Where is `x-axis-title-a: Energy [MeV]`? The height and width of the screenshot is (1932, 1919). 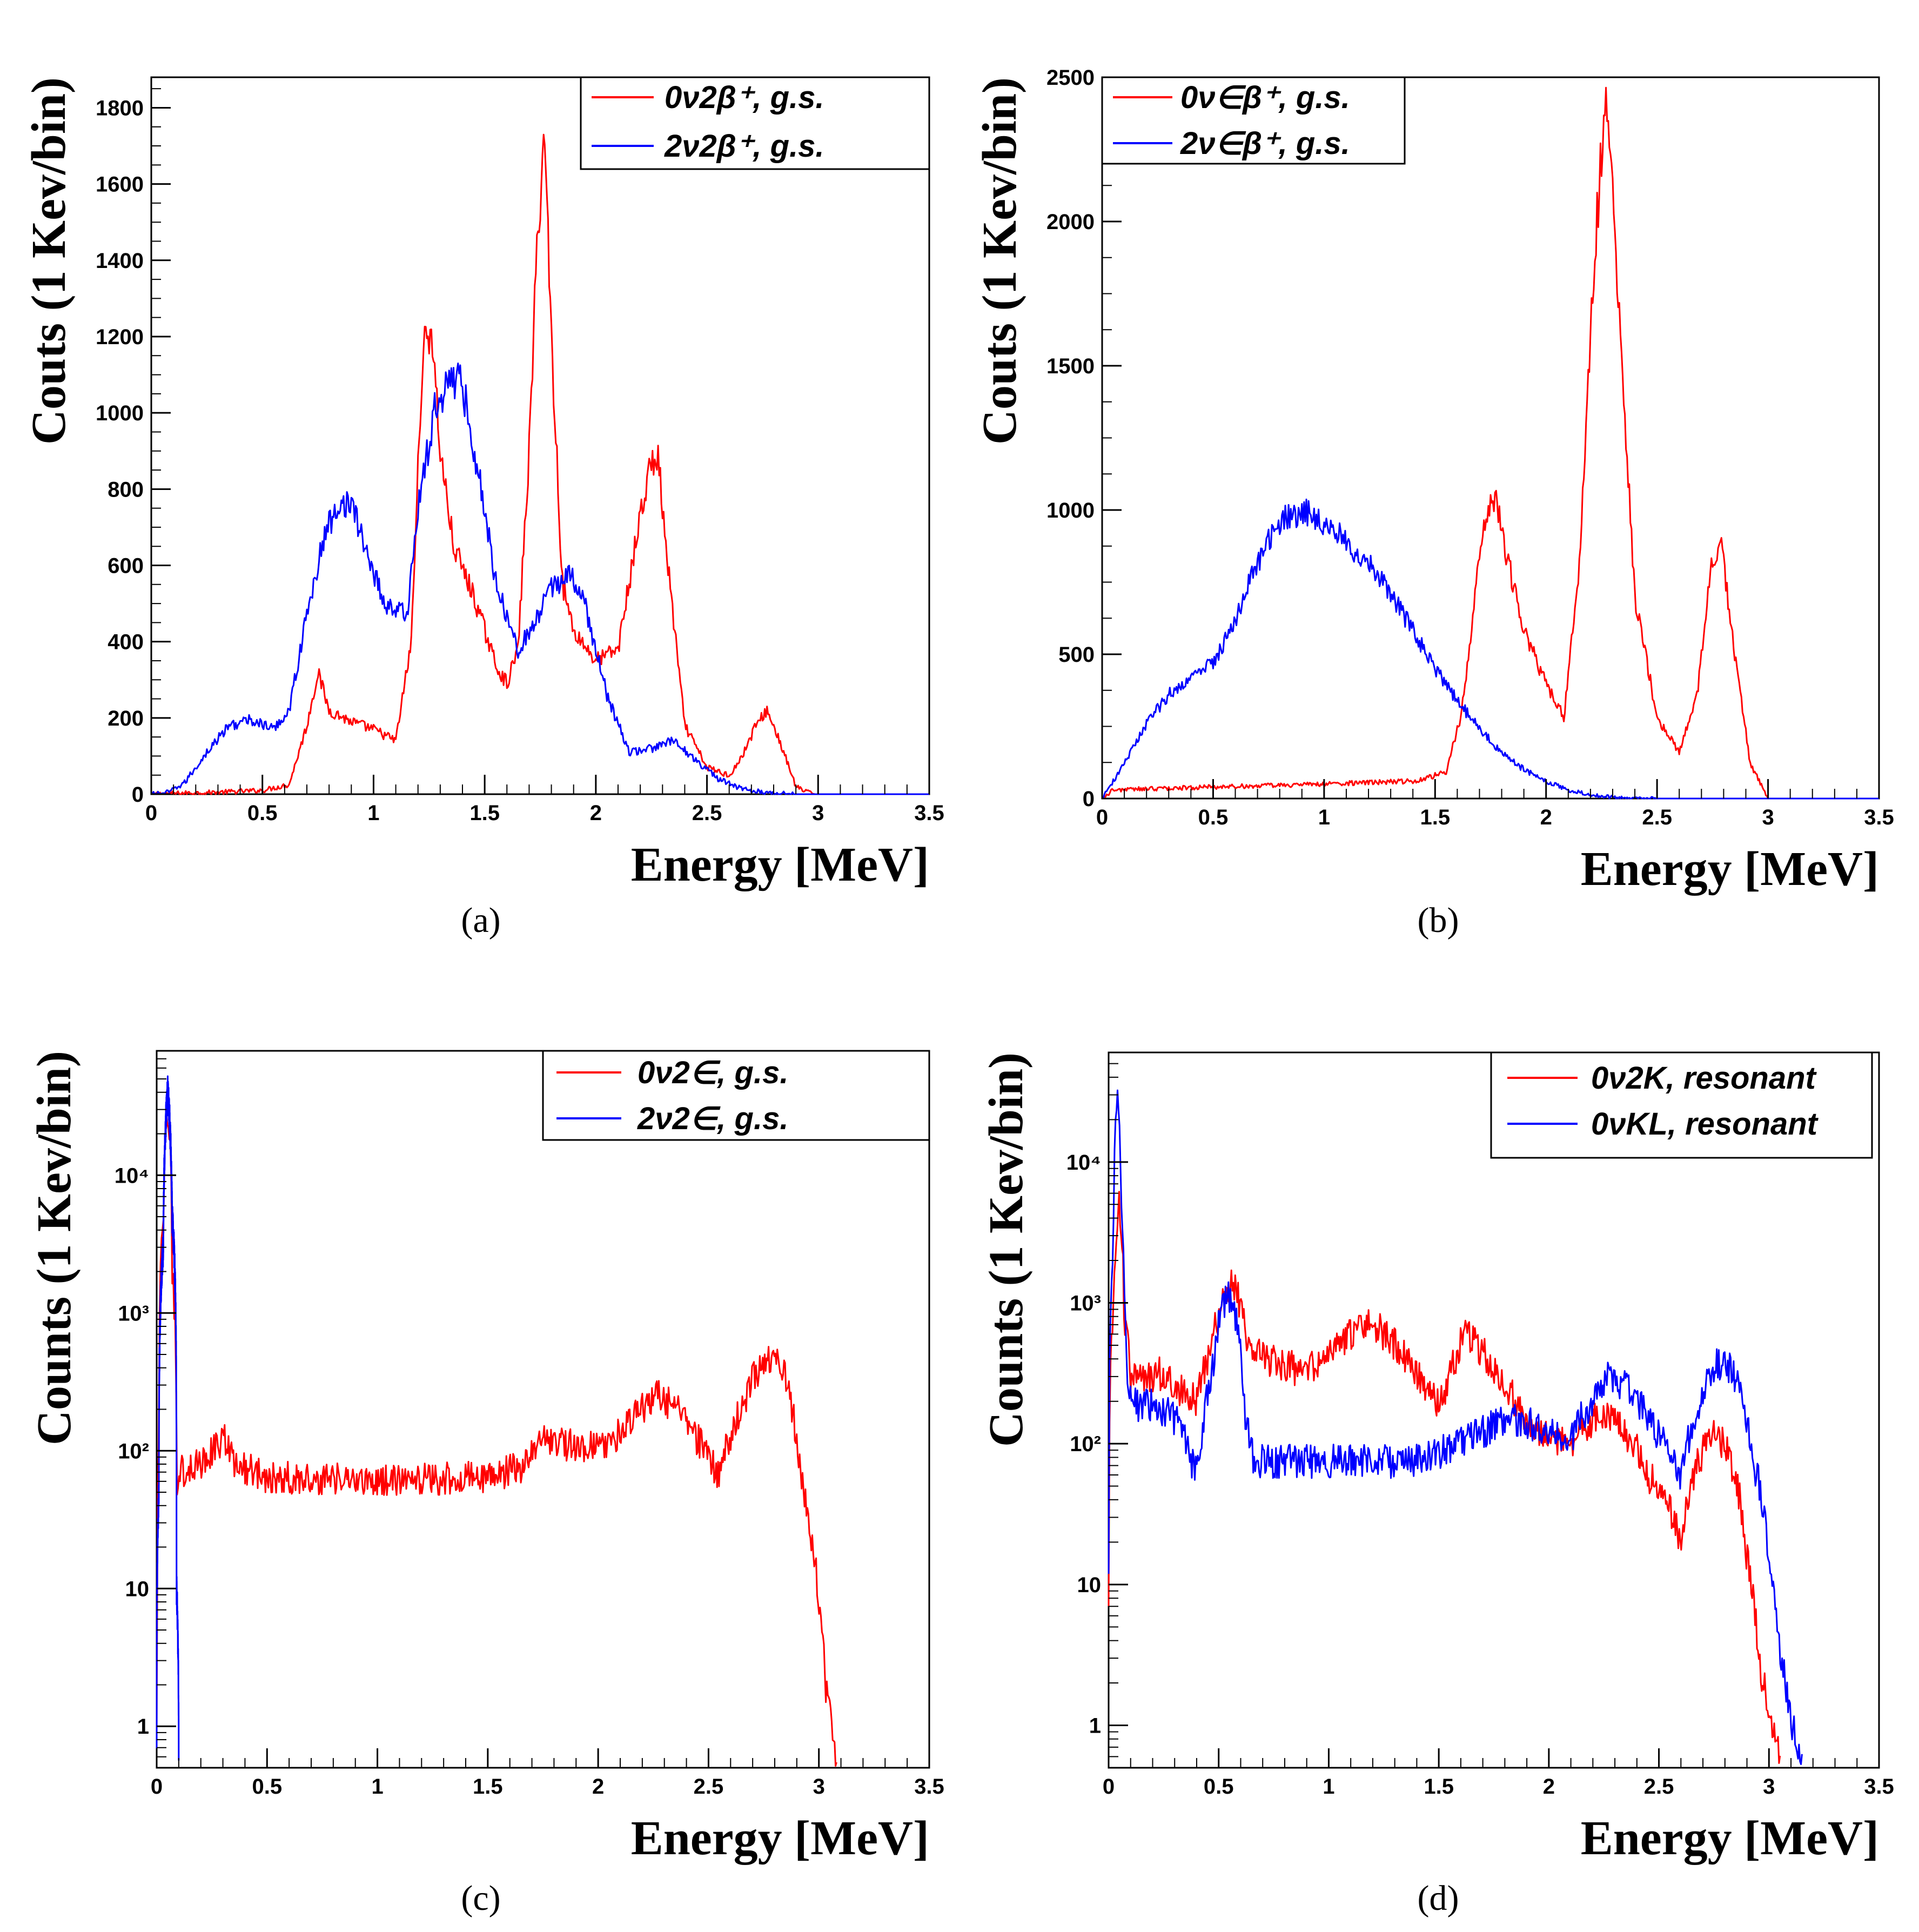
x-axis-title-a: Energy [MeV] is located at coordinates (780, 865).